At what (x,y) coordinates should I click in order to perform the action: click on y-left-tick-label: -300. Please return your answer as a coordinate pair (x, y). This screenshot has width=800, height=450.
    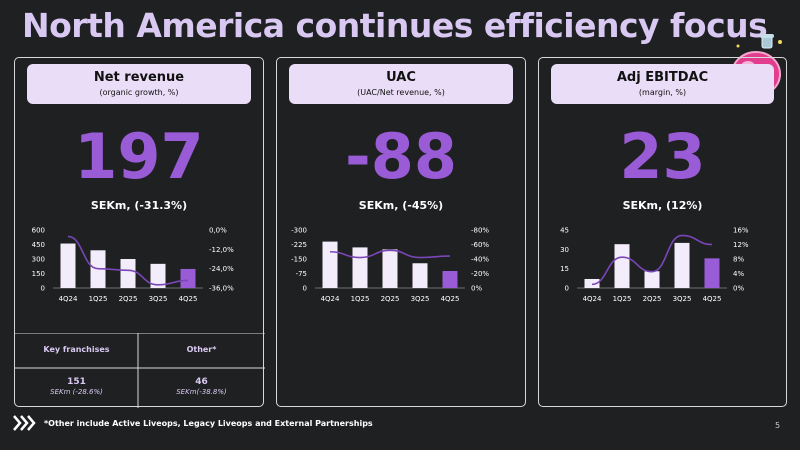
    Looking at the image, I should click on (299, 231).